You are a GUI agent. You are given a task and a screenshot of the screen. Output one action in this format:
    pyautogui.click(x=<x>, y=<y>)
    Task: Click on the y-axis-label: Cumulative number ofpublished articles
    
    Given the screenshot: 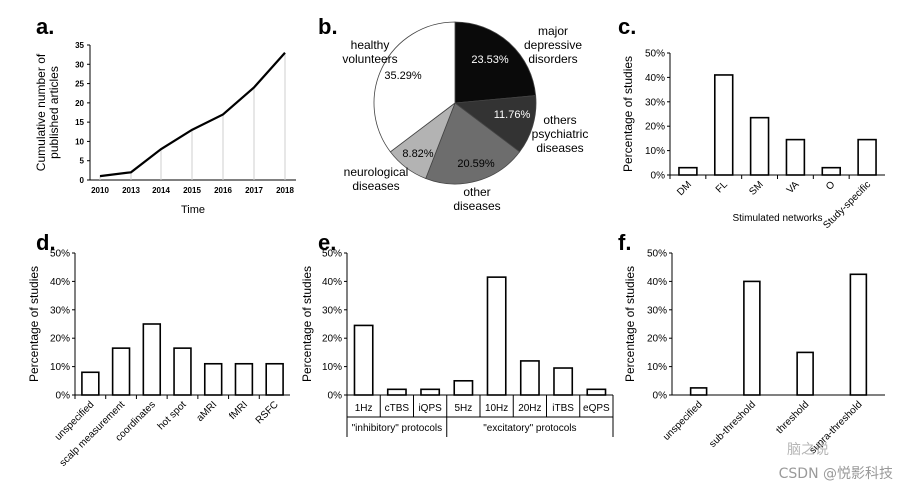 What is the action you would take?
    pyautogui.click(x=47, y=112)
    